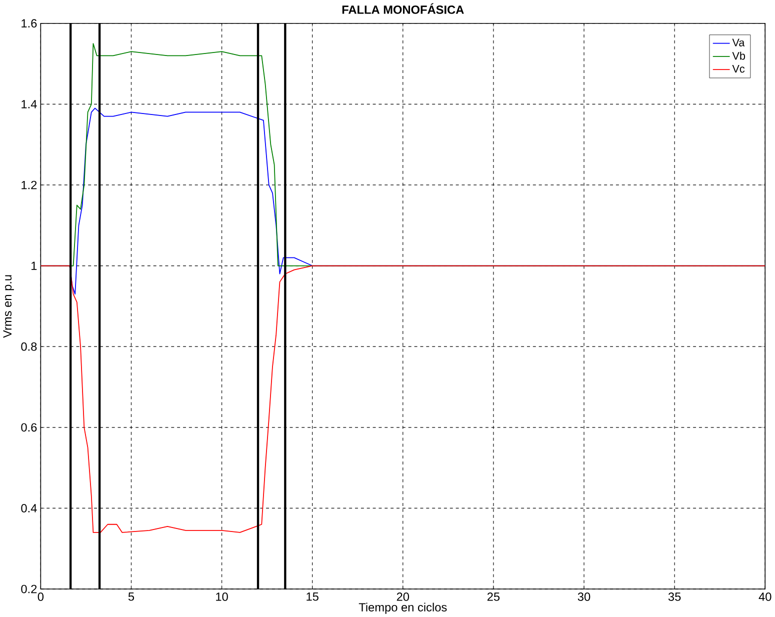  I want to click on y-tick-label: 1, so click(34, 266).